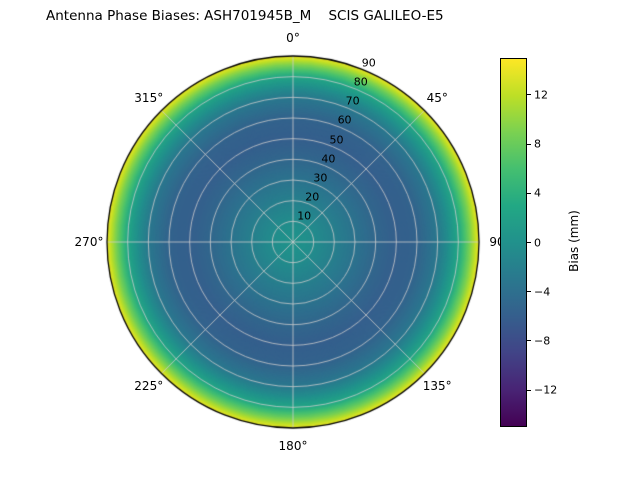 This screenshot has width=640, height=480. Describe the element at coordinates (89, 242) in the screenshot. I see `angular-tick-label: 270°` at that location.